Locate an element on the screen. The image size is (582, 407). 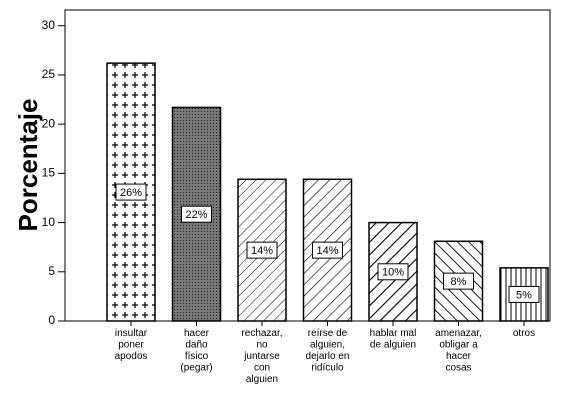
x-tick-label-line: amenazar, is located at coordinates (458, 333).